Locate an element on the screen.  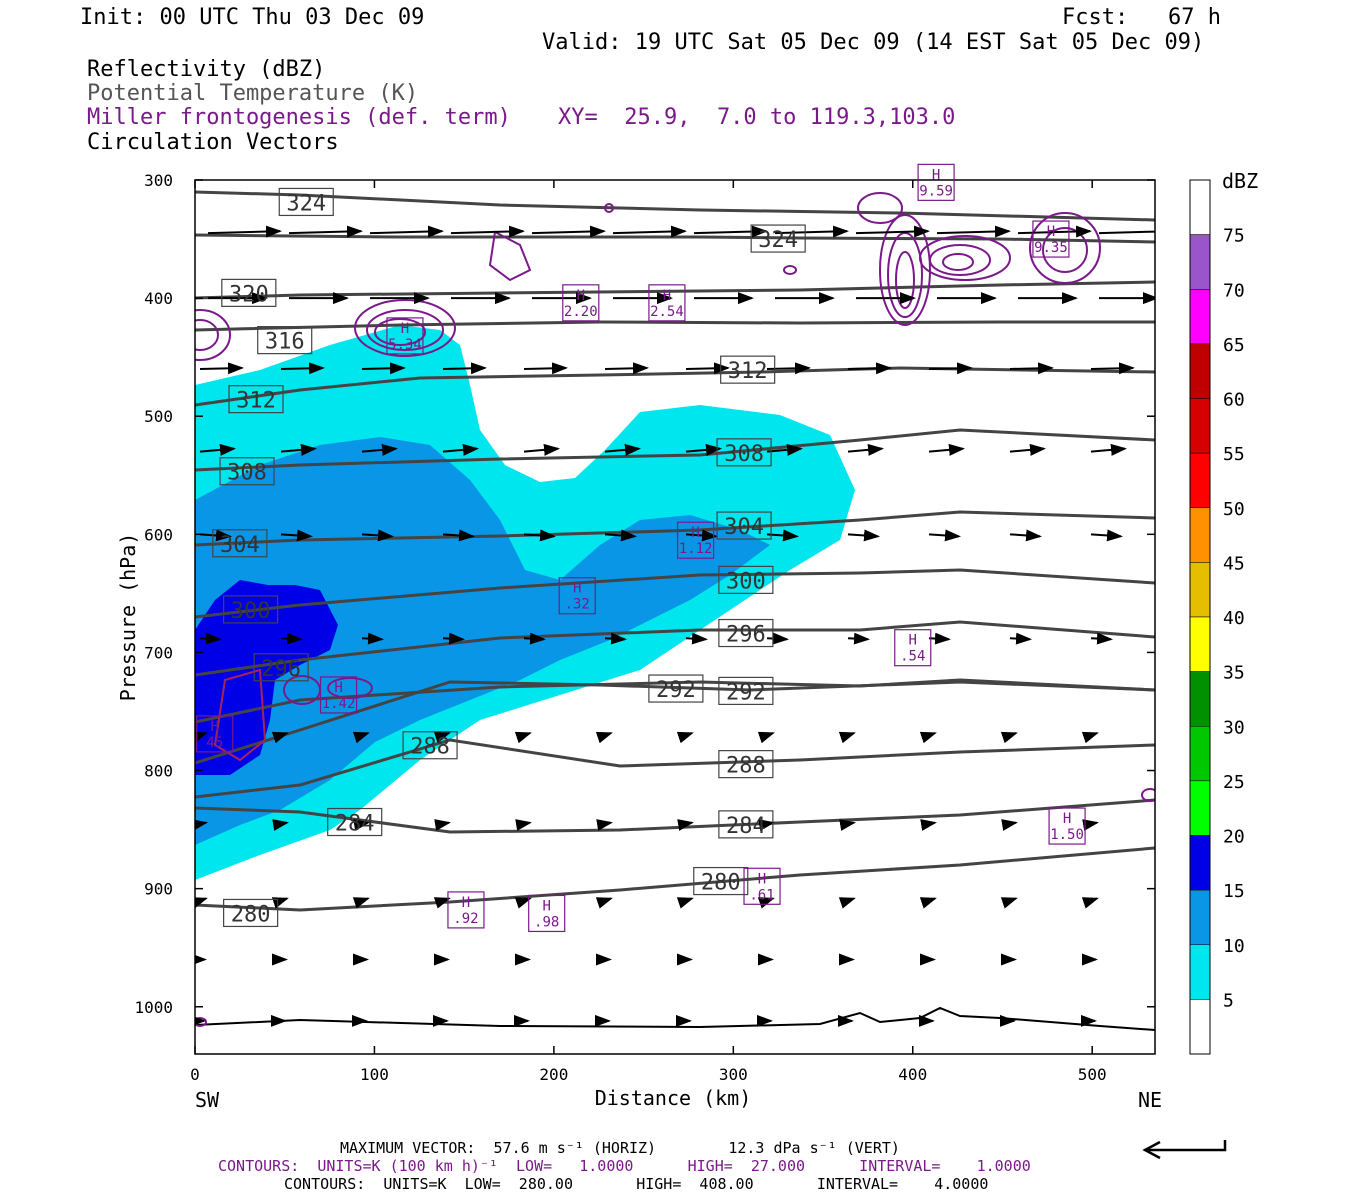
frontogenesis-max: H2.54 is located at coordinates (667, 303).